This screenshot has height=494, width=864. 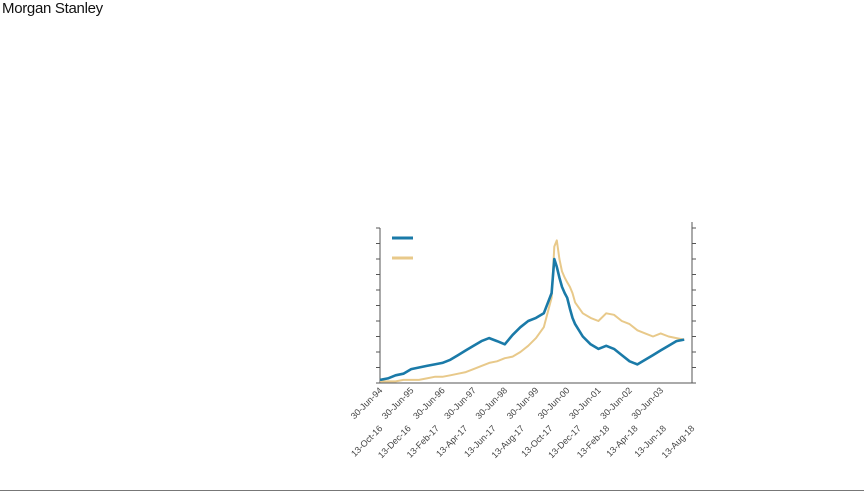 I want to click on footer-divider, so click(x=432, y=490).